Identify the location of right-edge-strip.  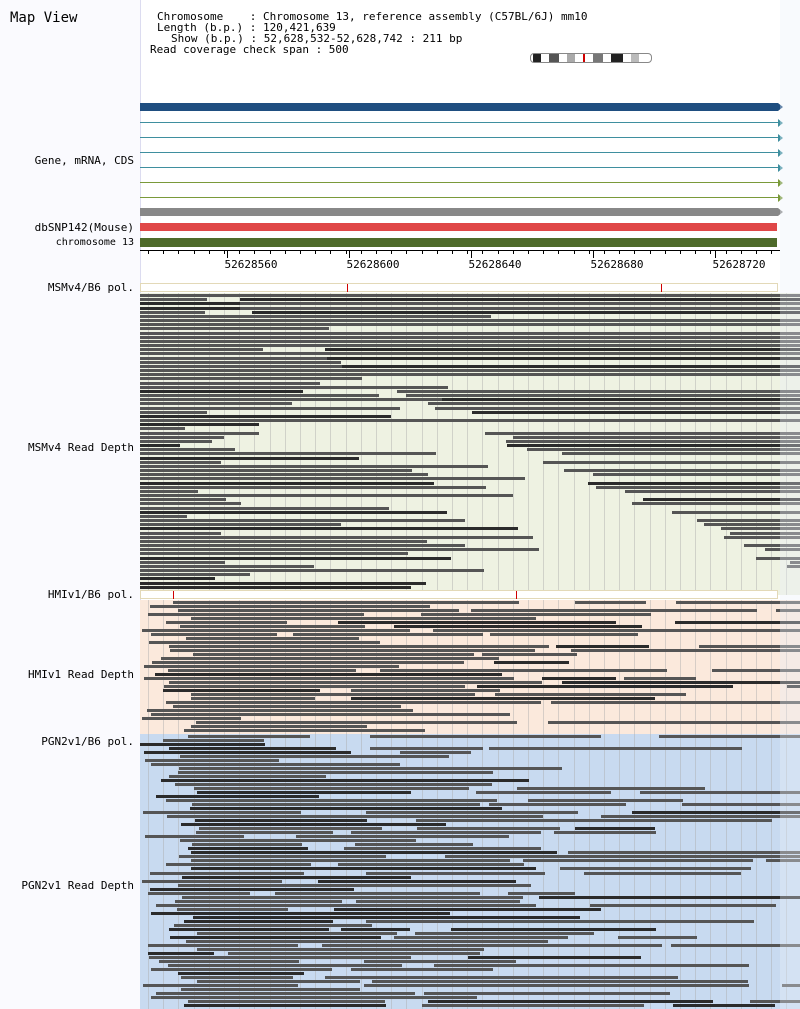
(790, 504).